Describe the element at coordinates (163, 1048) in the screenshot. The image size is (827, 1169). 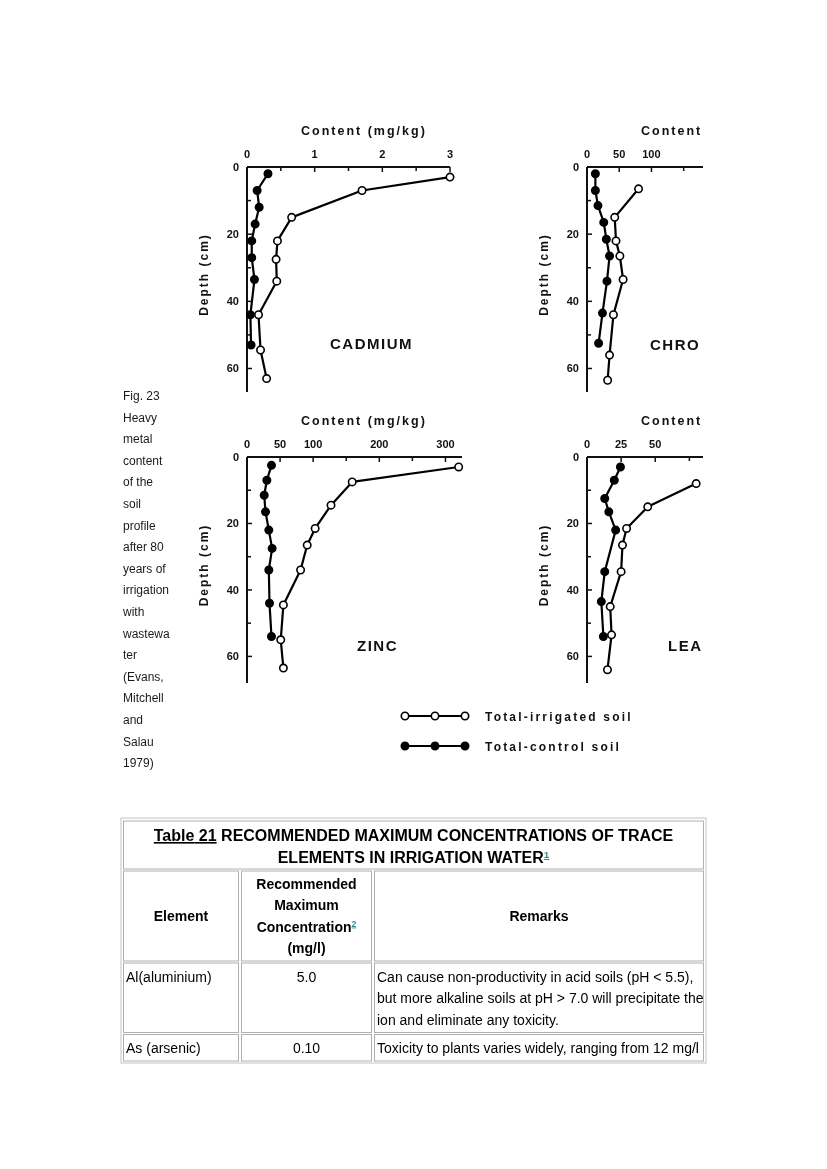
I see `text: As (arsenic)` at that location.